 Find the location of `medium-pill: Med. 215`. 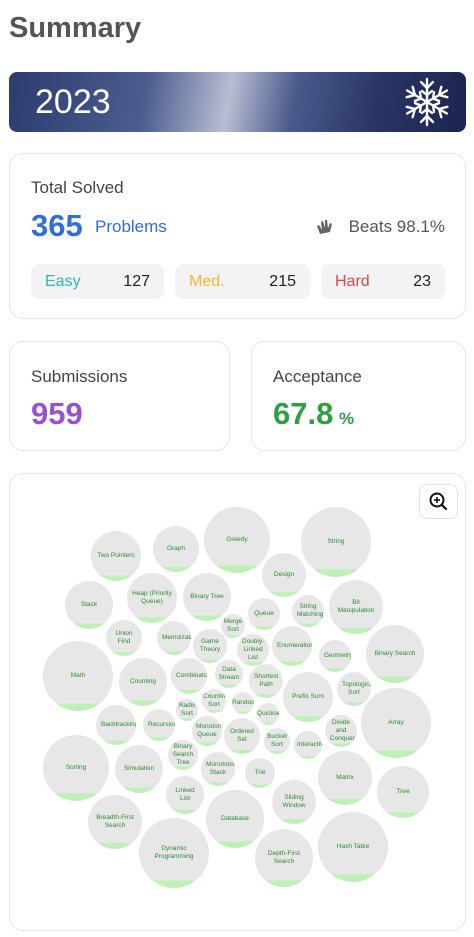

medium-pill: Med. 215 is located at coordinates (242, 281).